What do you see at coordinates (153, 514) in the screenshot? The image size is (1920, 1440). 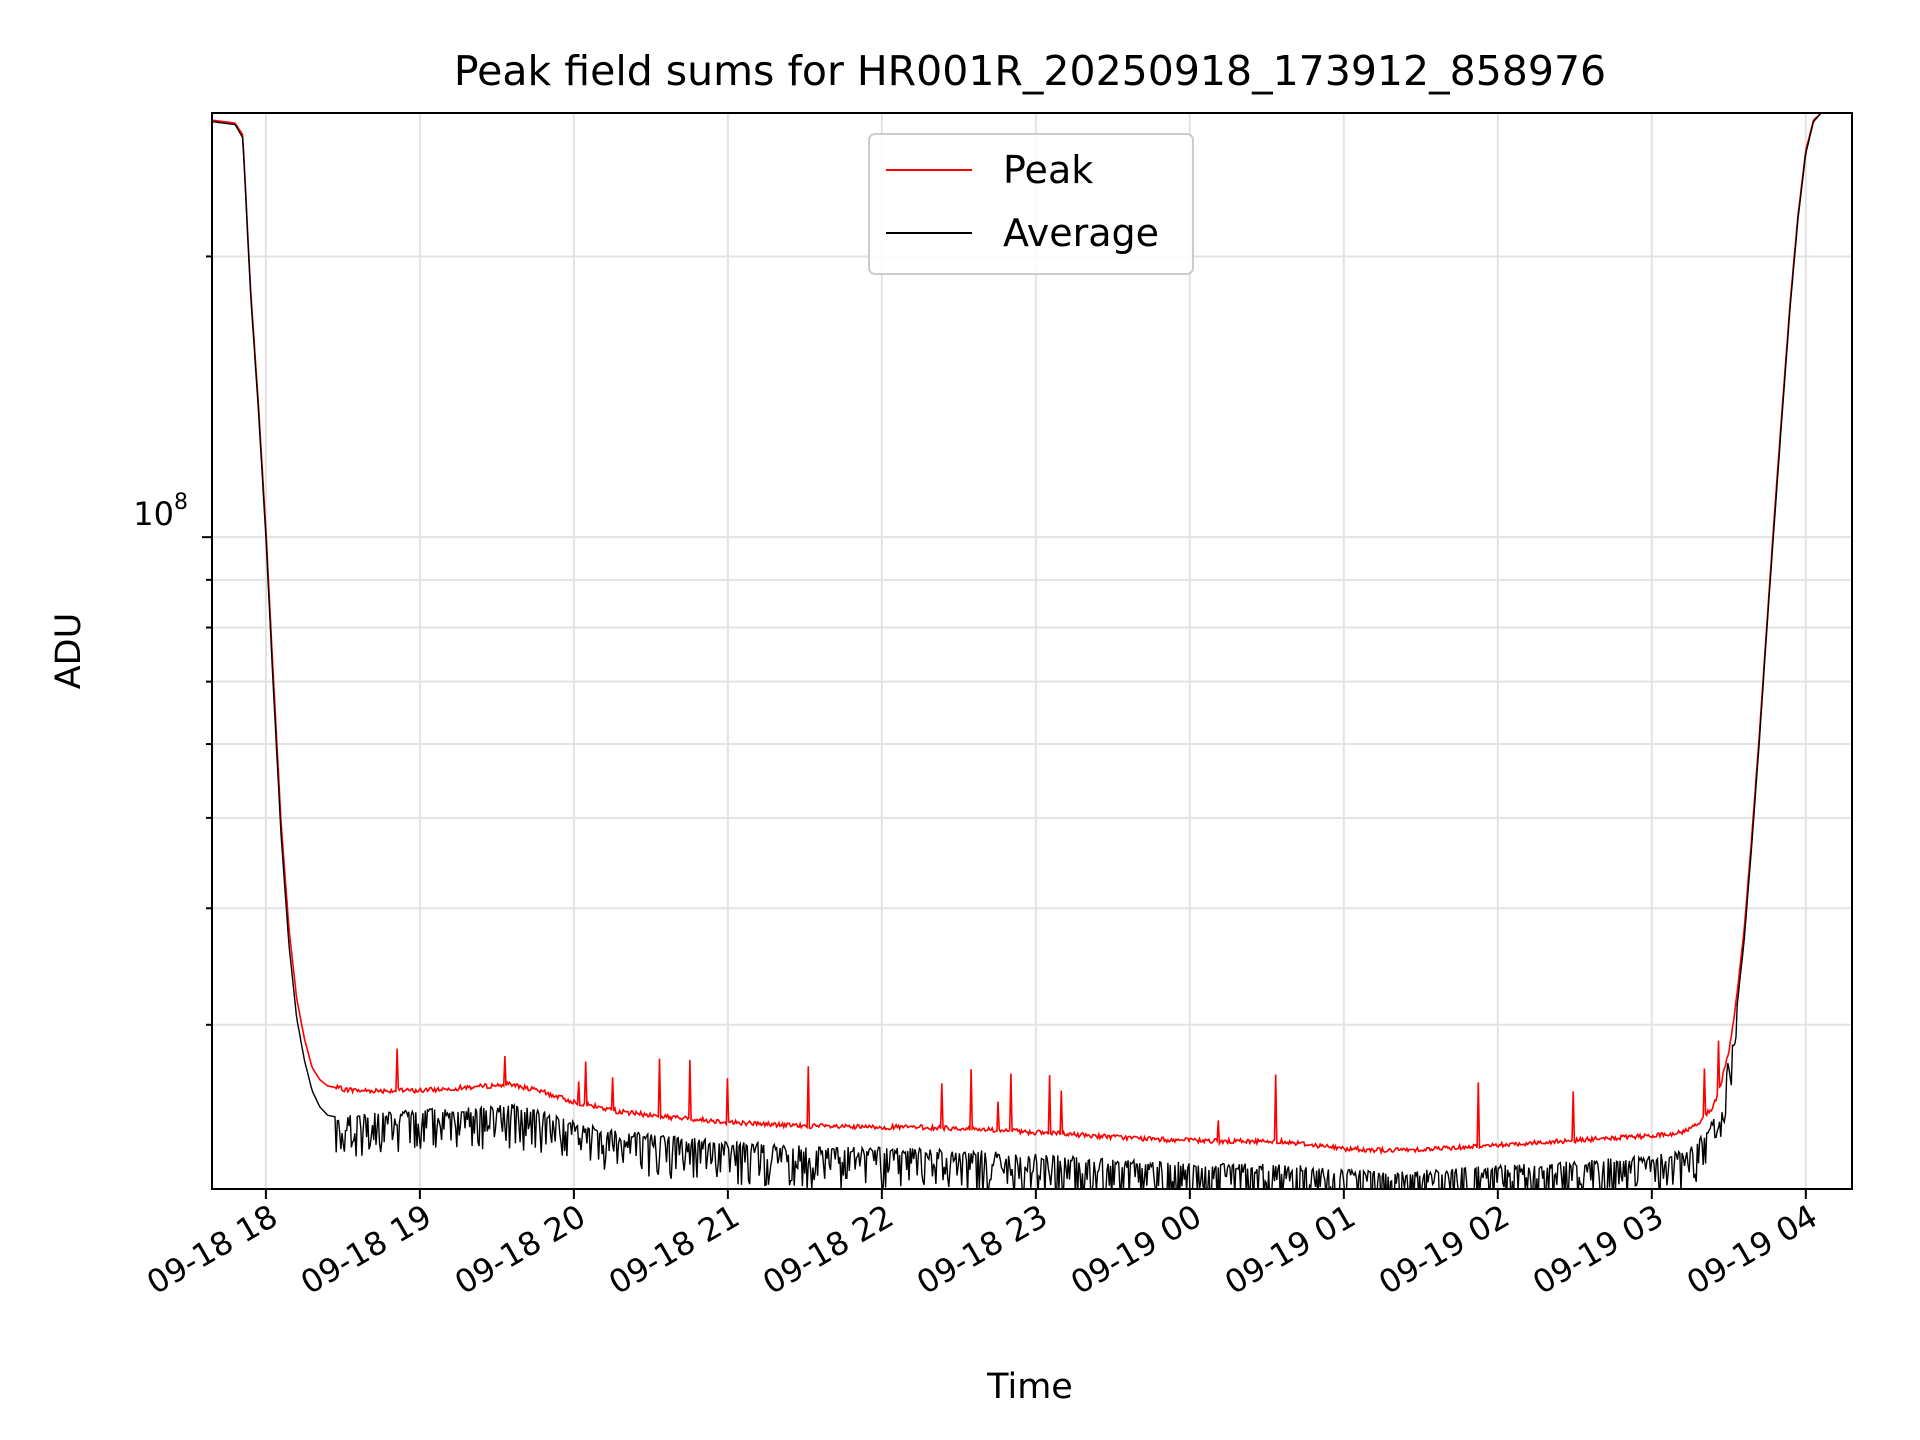 I see `y-tick-base: 10` at bounding box center [153, 514].